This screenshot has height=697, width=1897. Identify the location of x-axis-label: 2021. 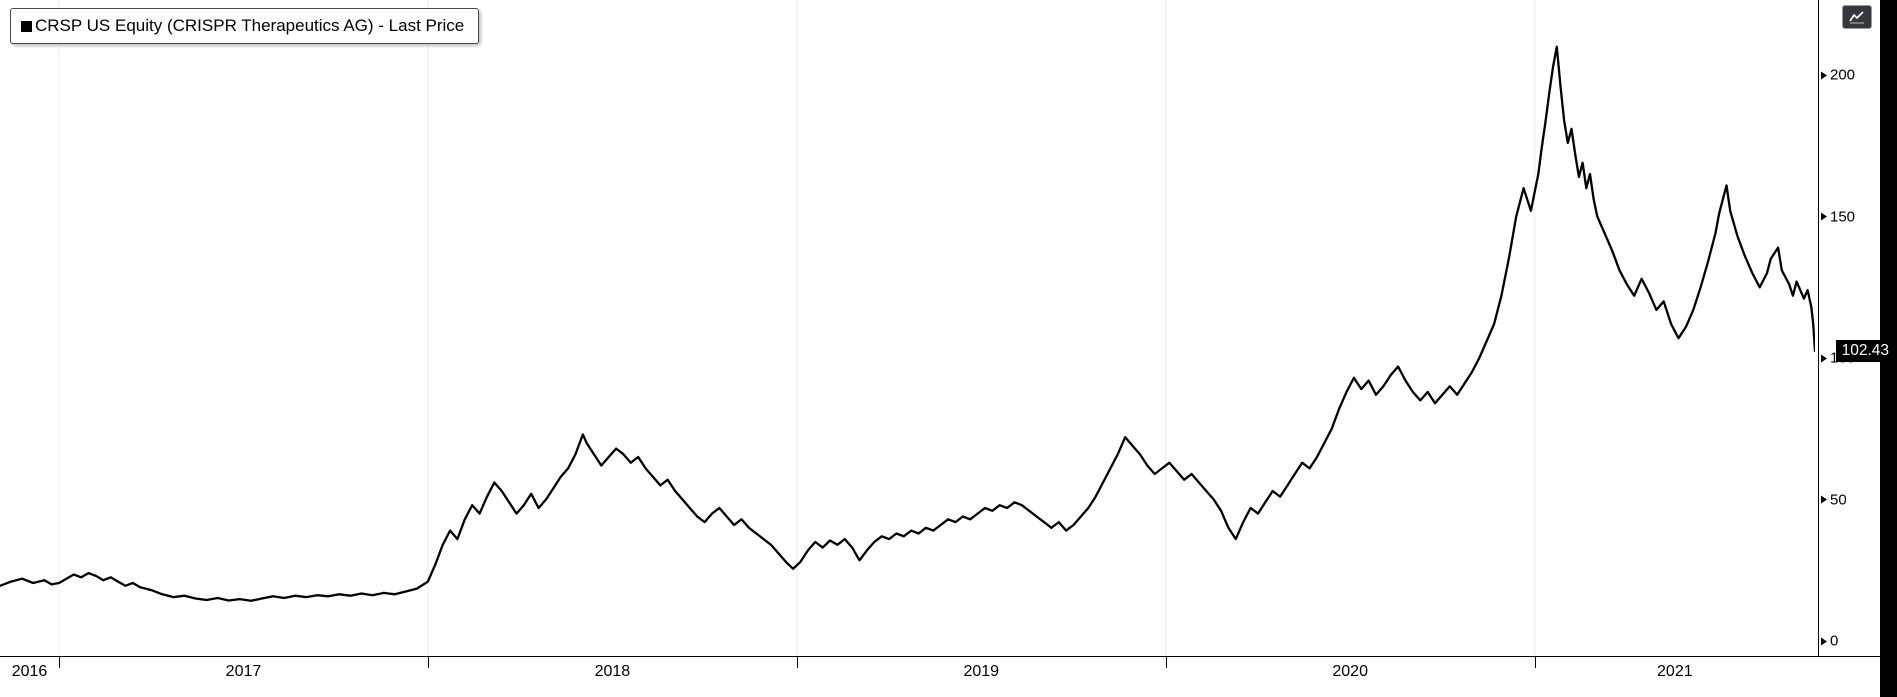
(1675, 671).